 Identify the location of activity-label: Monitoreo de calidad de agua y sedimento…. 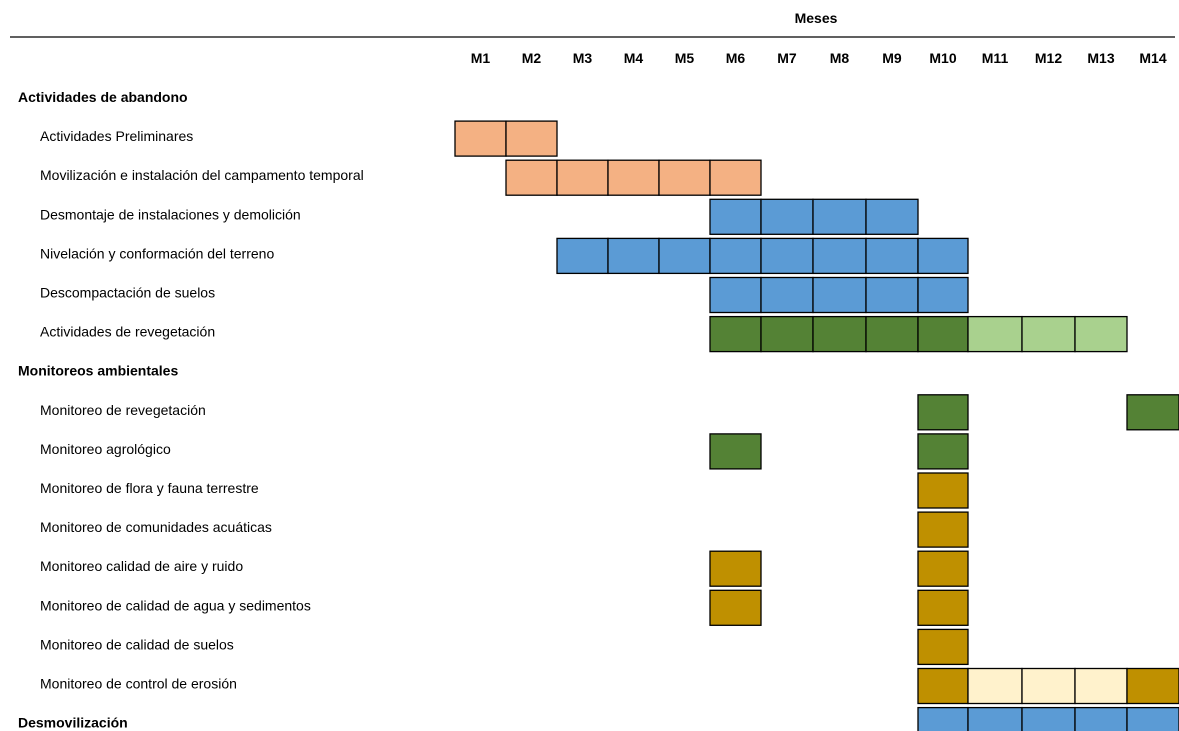
(175, 605).